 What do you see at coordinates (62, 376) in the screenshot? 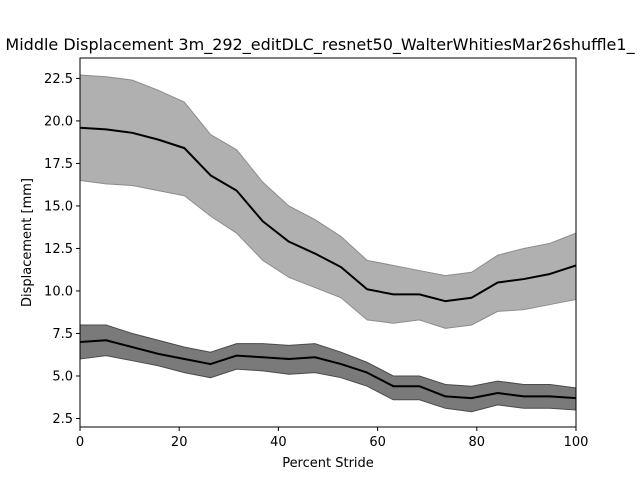
I see `y-tick-label: 5.0` at bounding box center [62, 376].